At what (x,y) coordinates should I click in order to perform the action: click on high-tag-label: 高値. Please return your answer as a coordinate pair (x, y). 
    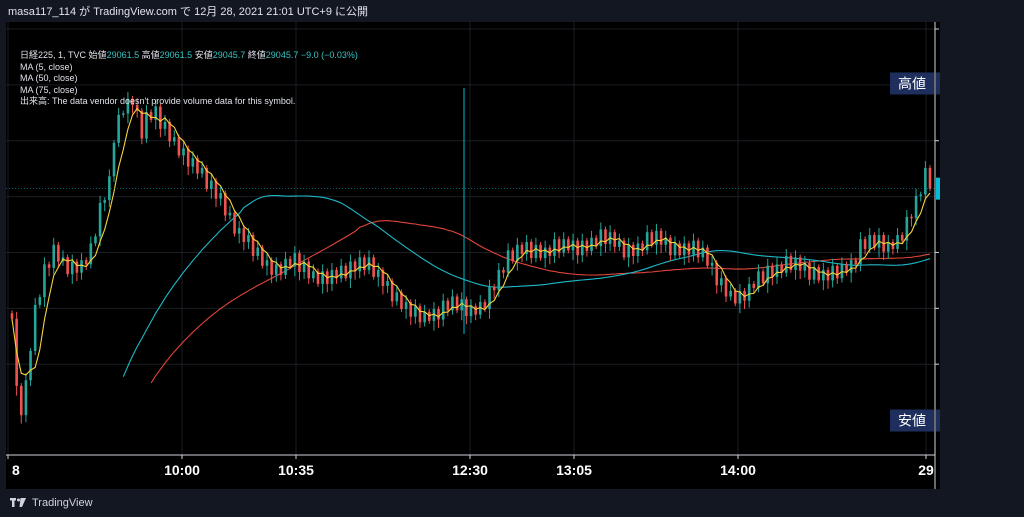
    Looking at the image, I should click on (912, 83).